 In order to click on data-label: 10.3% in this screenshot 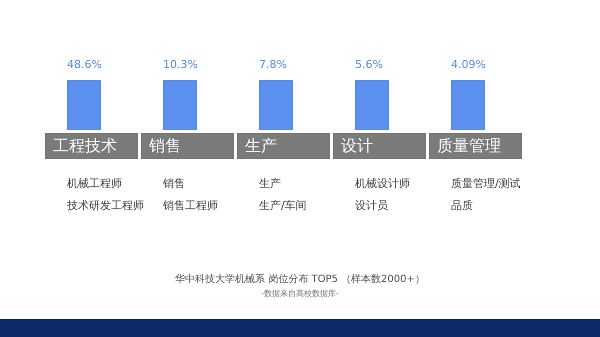, I will do `click(180, 64)`.